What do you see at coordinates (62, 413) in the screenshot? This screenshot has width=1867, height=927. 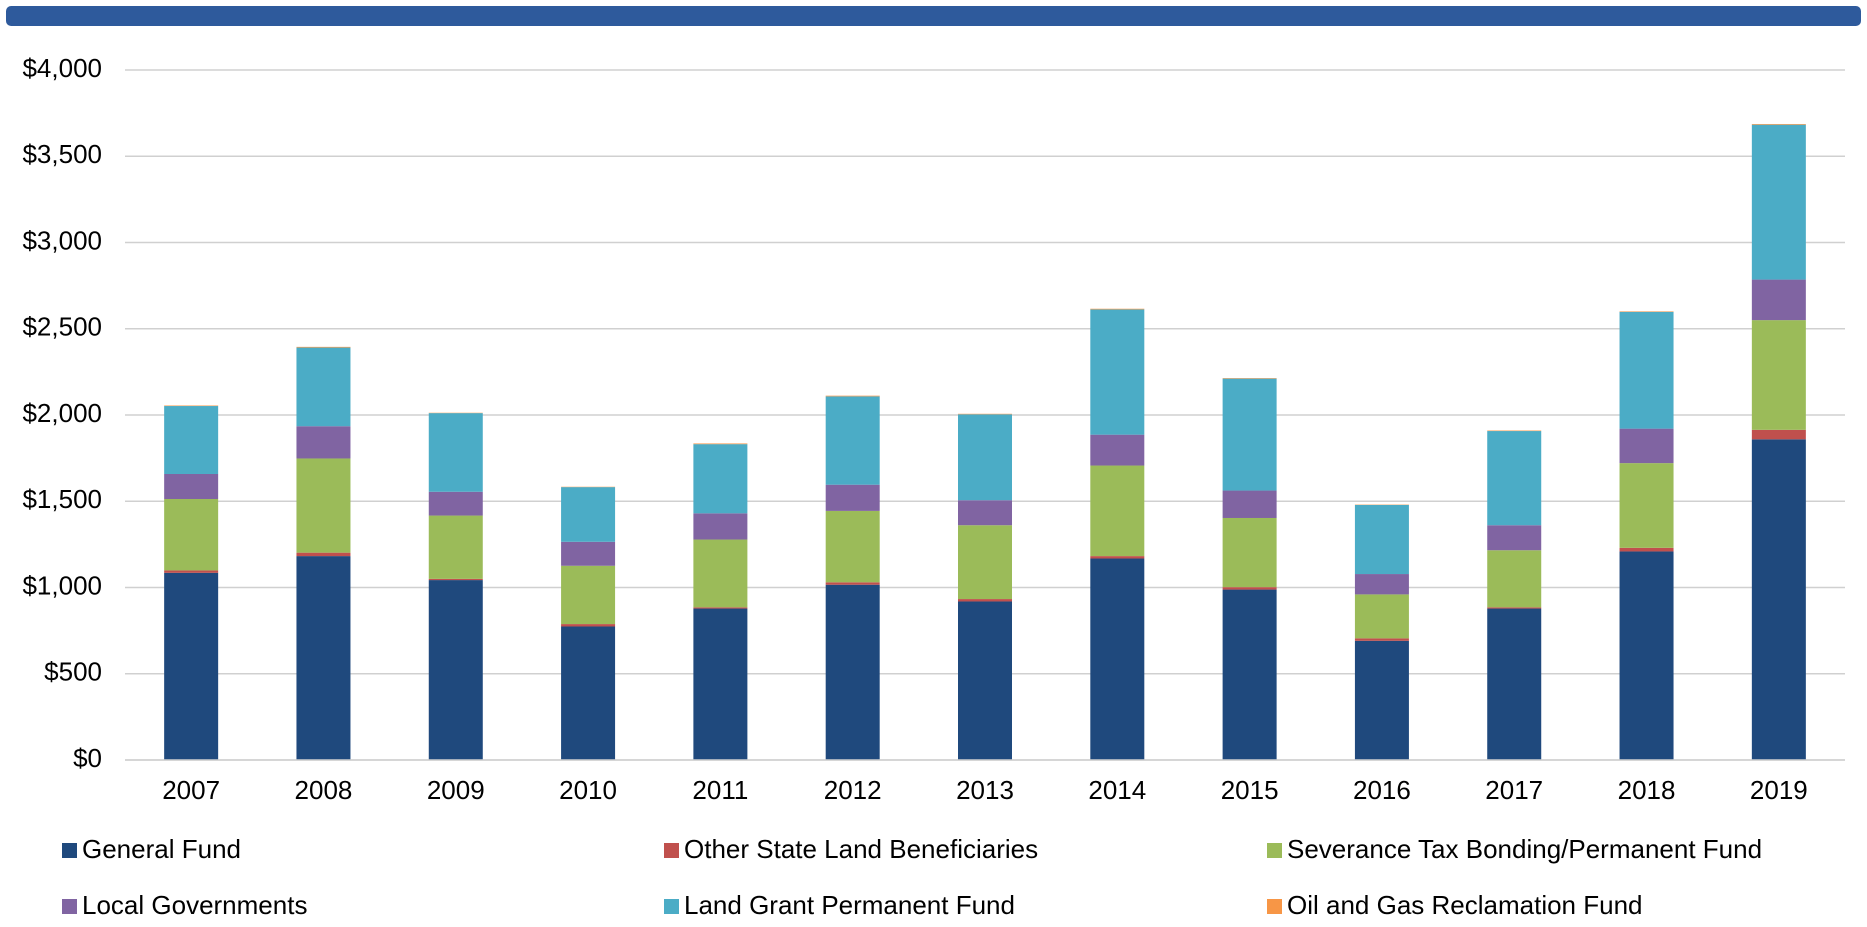 I see `y-tick-label: $2,000` at bounding box center [62, 413].